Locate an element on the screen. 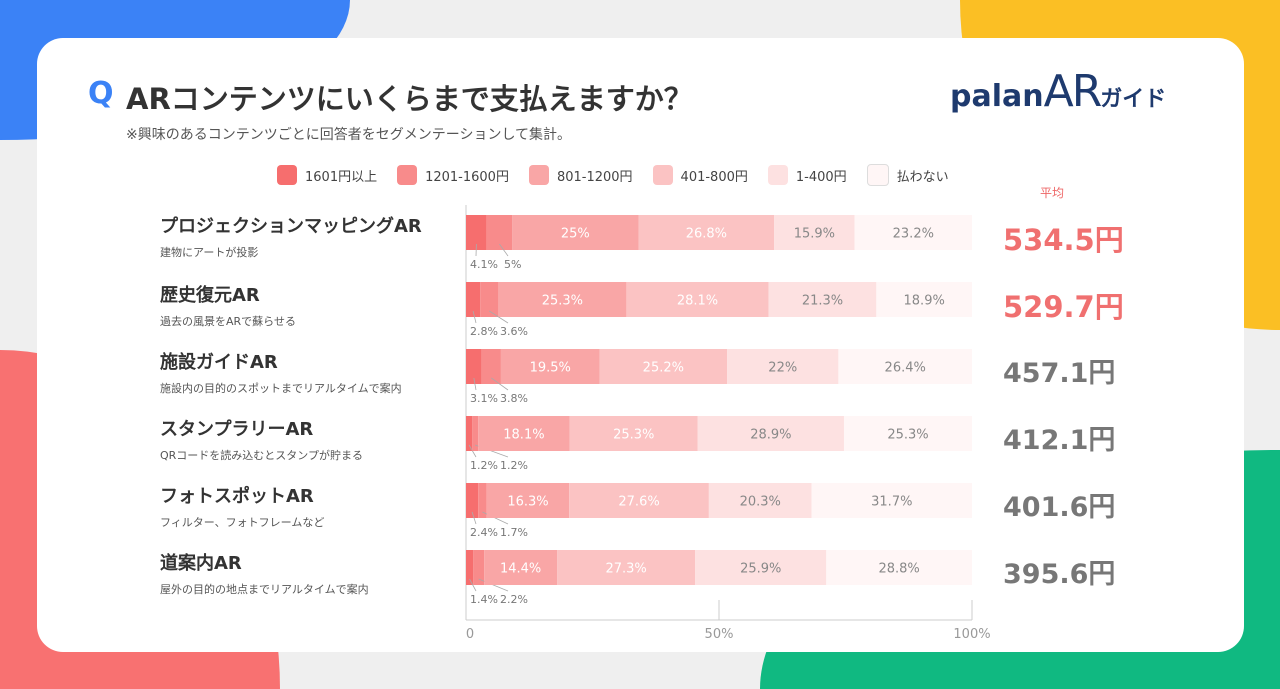 The height and width of the screenshot is (689, 1280). category-name: プロジェクションマッピングAR is located at coordinates (291, 226).